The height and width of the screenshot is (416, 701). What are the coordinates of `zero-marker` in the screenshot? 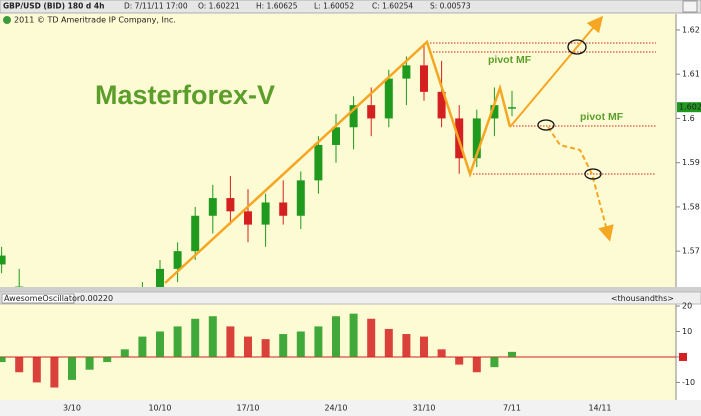 It's located at (683, 356).